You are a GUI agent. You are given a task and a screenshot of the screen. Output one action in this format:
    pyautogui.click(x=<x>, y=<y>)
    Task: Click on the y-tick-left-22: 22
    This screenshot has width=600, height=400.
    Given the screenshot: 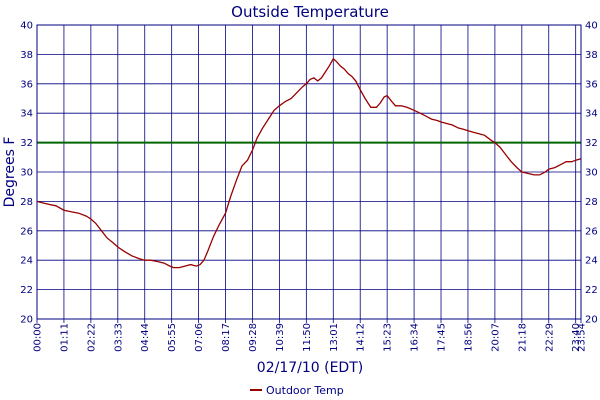 What is the action you would take?
    pyautogui.click(x=26, y=290)
    